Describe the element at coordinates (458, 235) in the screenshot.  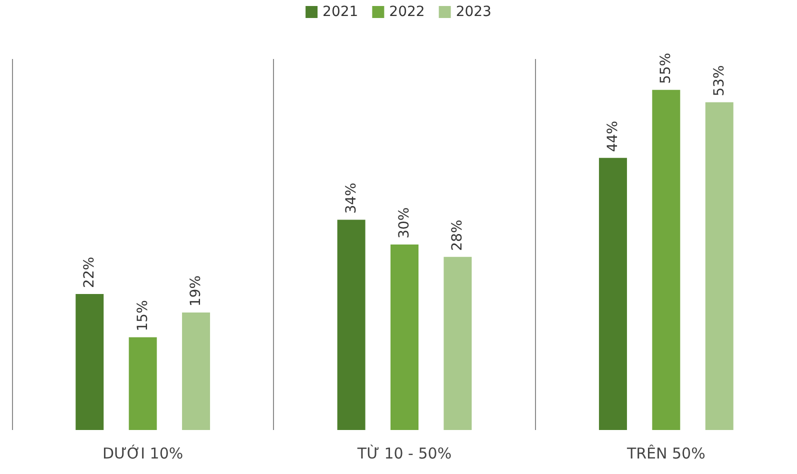
I see `data-label: 28%` at that location.